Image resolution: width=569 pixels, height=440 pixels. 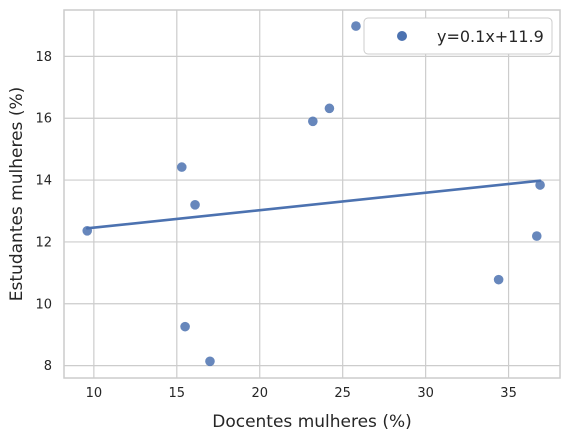 What do you see at coordinates (490, 36) in the screenshot?
I see `legend-label: y=0.1x+11.9` at bounding box center [490, 36].